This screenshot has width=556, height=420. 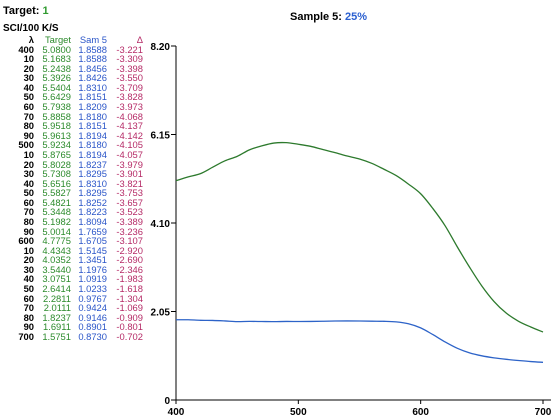 What do you see at coordinates (92, 327) in the screenshot?
I see `cell-sample: 0.8901` at bounding box center [92, 327].